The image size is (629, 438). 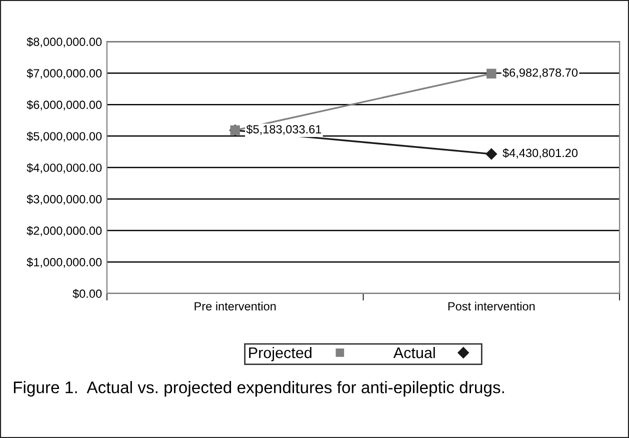 What do you see at coordinates (64, 199) in the screenshot?
I see `y-tick-label: $3,000,000.00` at bounding box center [64, 199].